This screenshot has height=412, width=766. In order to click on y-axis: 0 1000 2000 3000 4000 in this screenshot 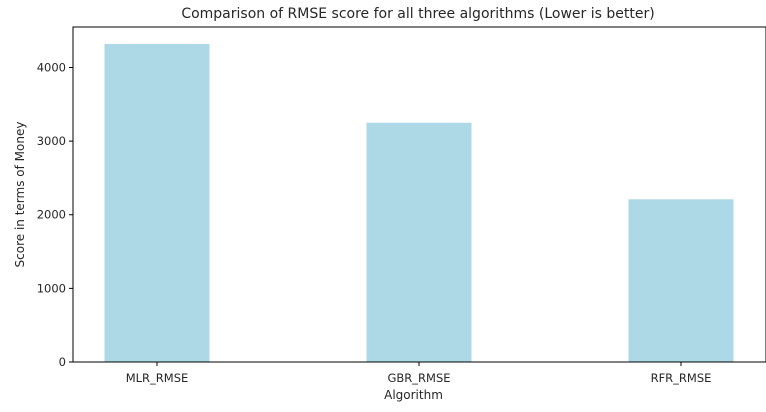, I will do `click(55, 214)`.